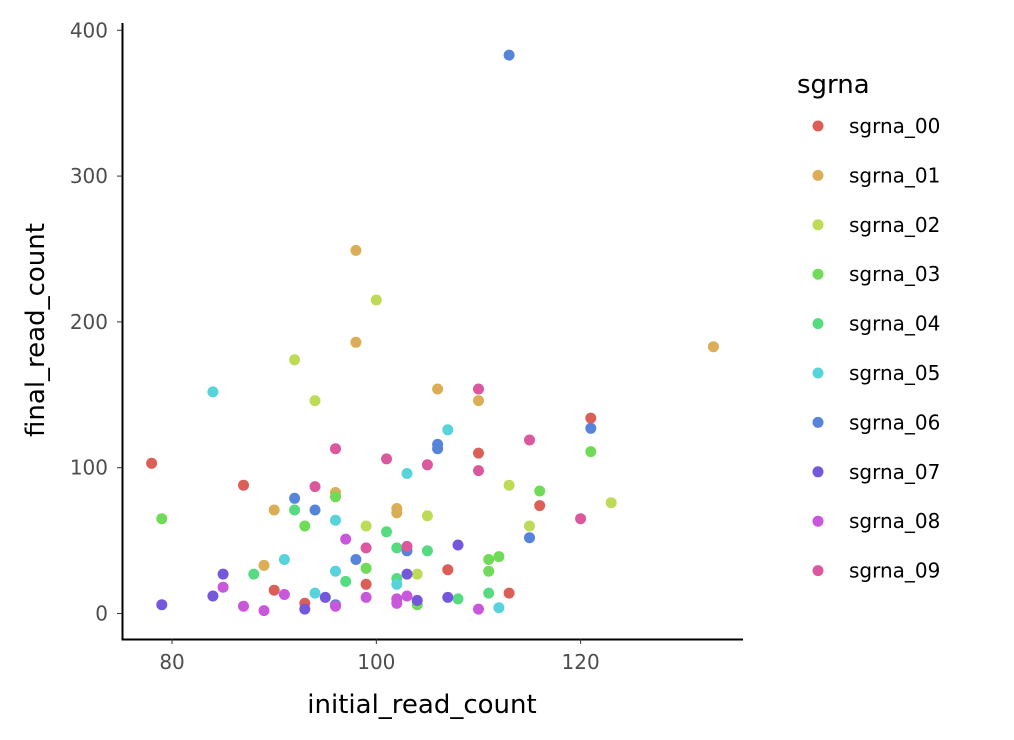  What do you see at coordinates (833, 85) in the screenshot?
I see `legend-title: sgrna` at bounding box center [833, 85].